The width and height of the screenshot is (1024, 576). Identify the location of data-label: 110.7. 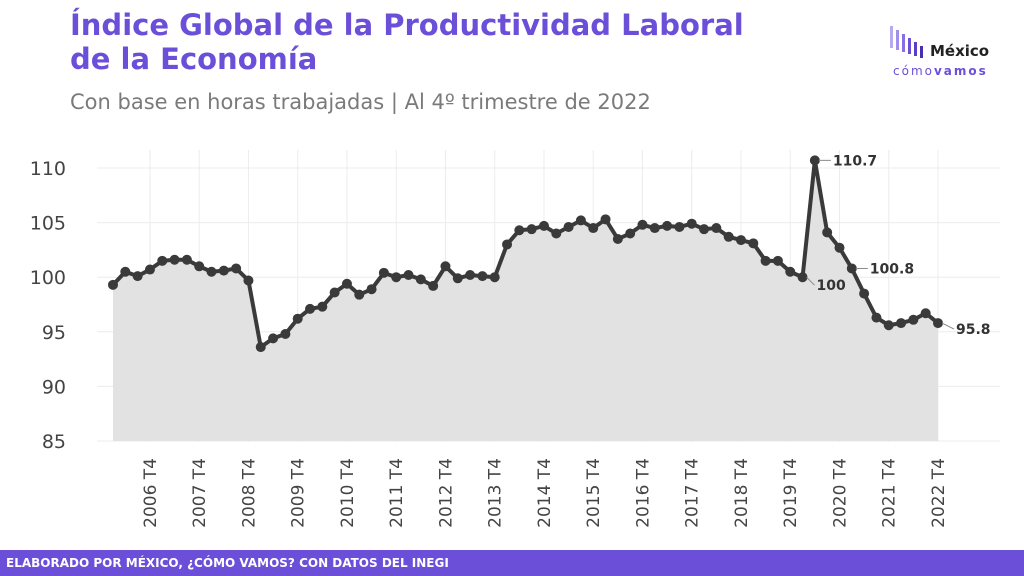
(855, 161).